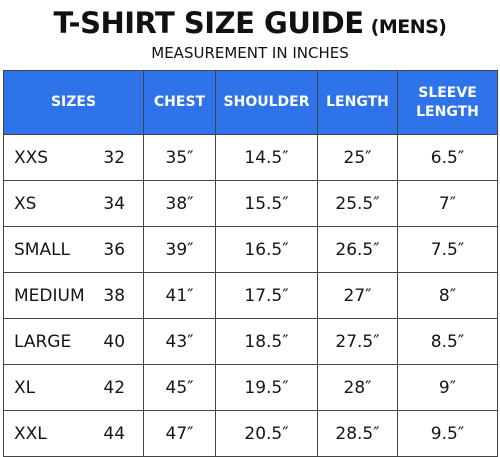 The width and height of the screenshot is (500, 457). What do you see at coordinates (266, 341) in the screenshot?
I see `shoulder-cell: 18.5″` at bounding box center [266, 341].